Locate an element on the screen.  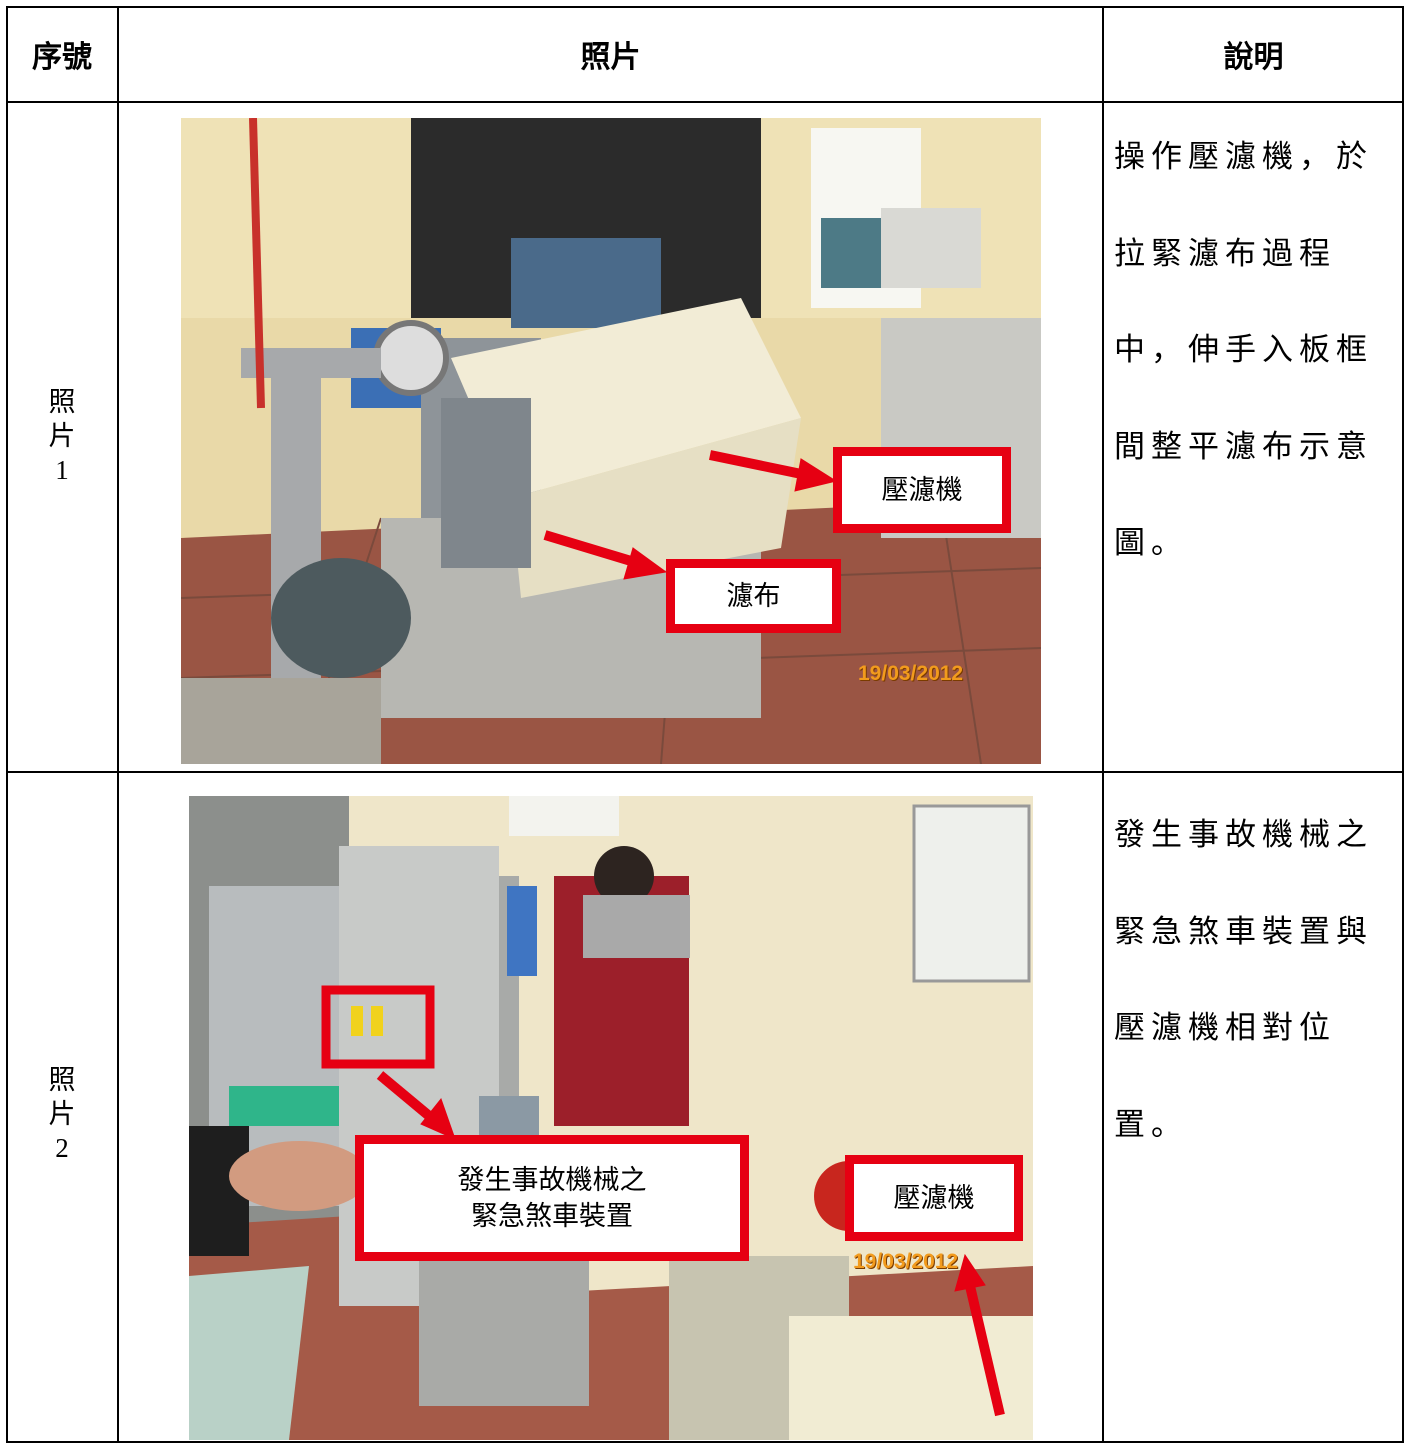
row-label-text: 照片2 is located at coordinates (62, 1114).